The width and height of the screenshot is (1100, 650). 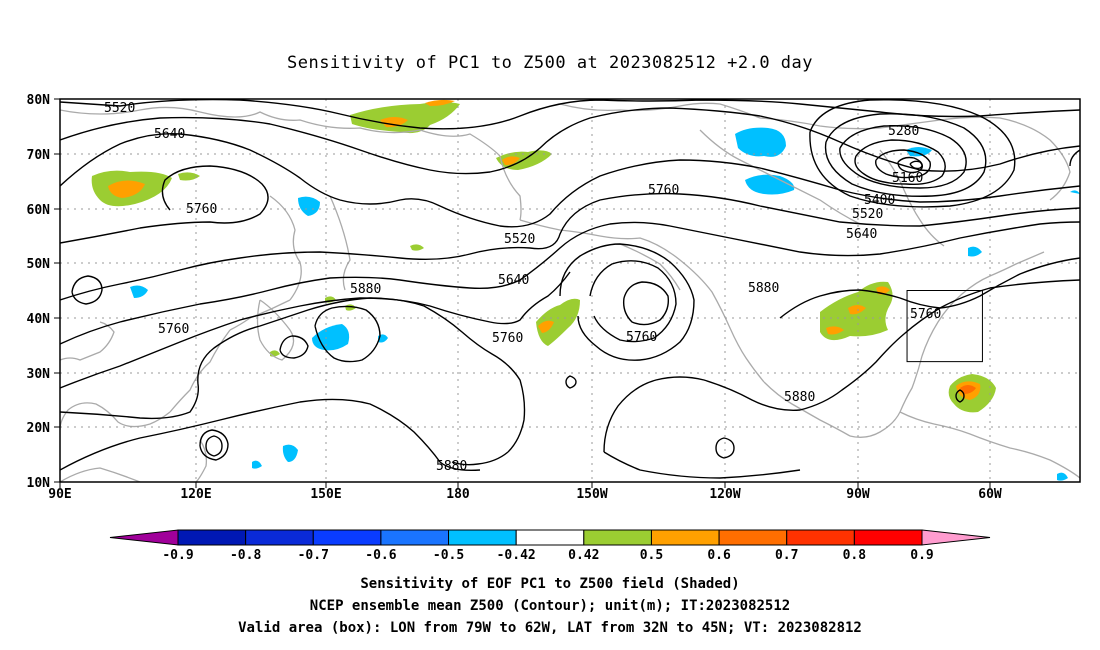 What do you see at coordinates (126, 189) in the screenshot?
I see `shade-asia-orange` at bounding box center [126, 189].